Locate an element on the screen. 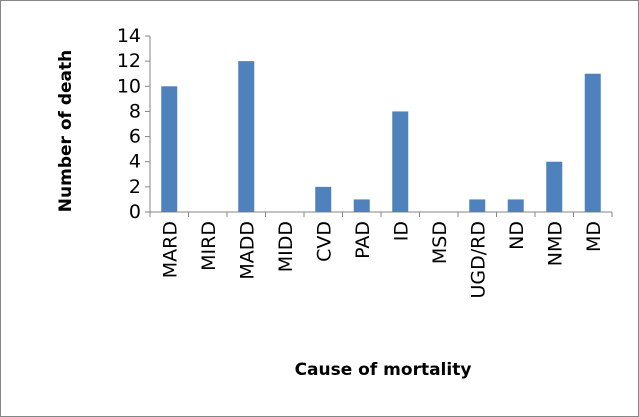  x-tick-label: MD is located at coordinates (594, 236).